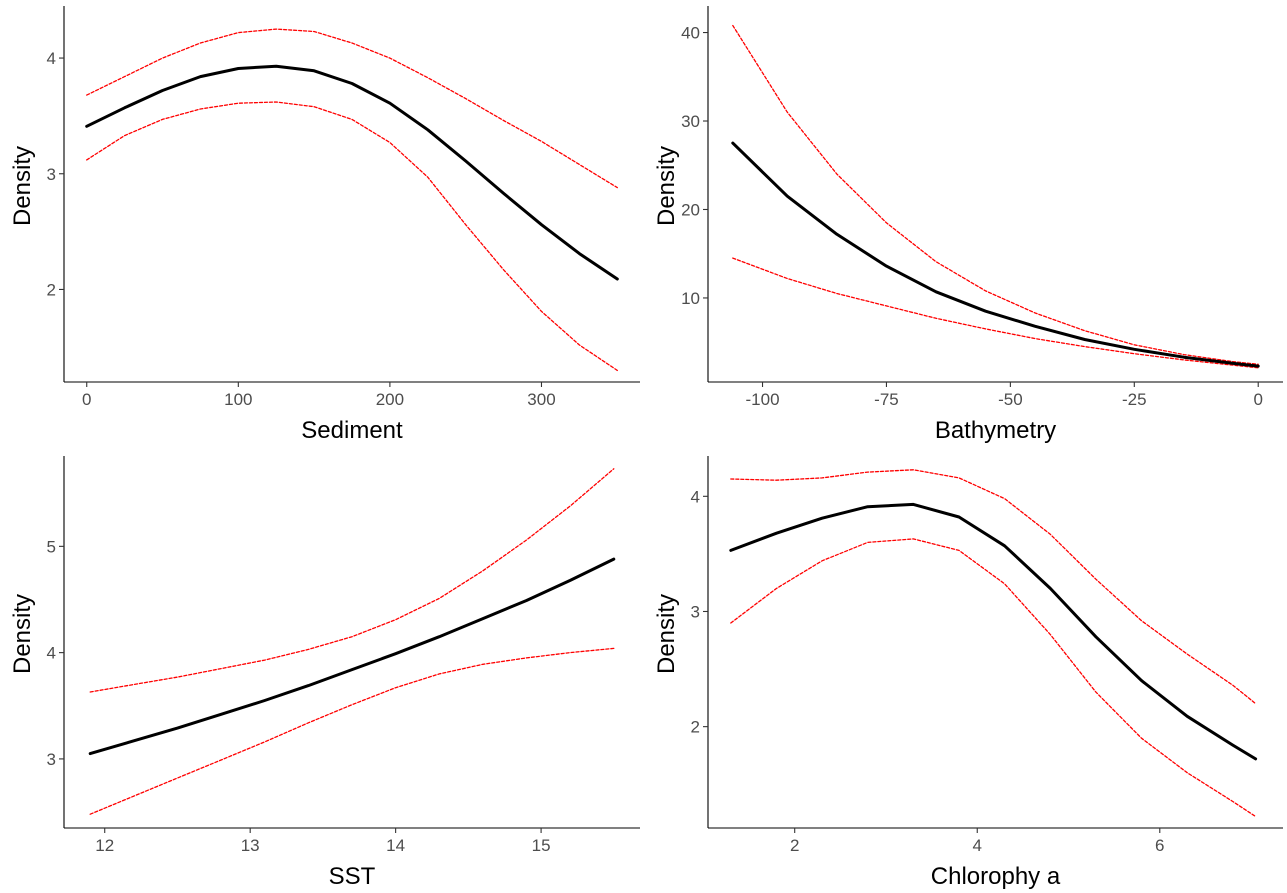  I want to click on x-tick-label: 15, so click(541, 845).